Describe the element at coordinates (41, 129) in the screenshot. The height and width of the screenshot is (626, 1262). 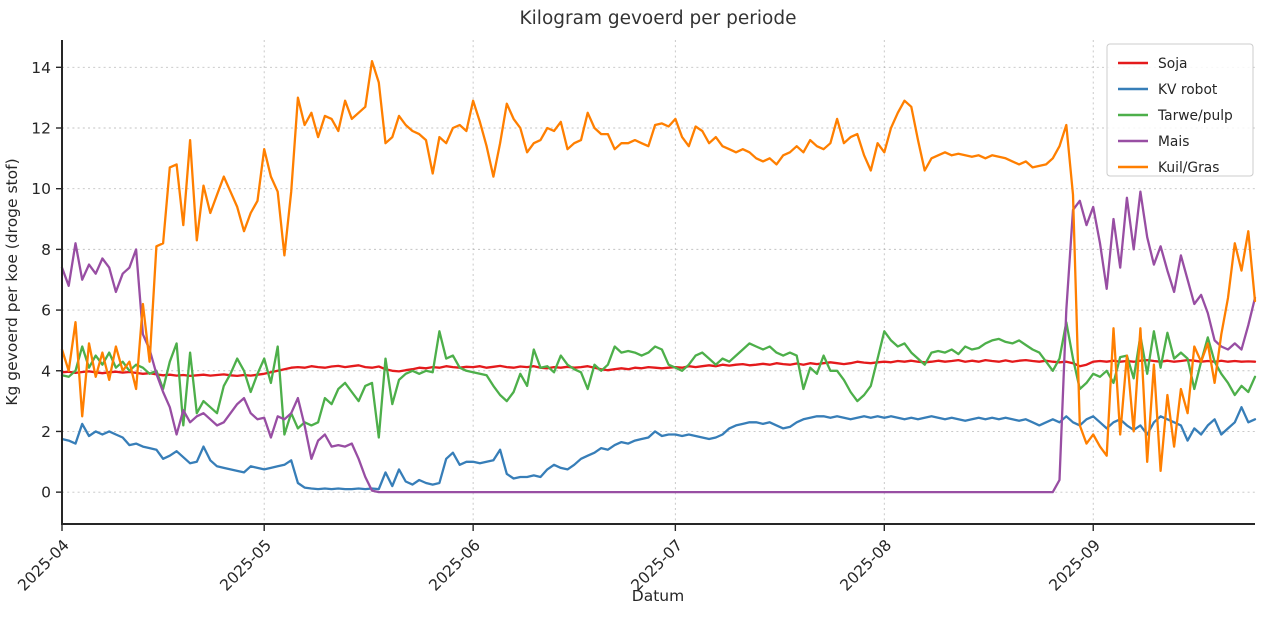
I see `y-tick-label: 12` at that location.